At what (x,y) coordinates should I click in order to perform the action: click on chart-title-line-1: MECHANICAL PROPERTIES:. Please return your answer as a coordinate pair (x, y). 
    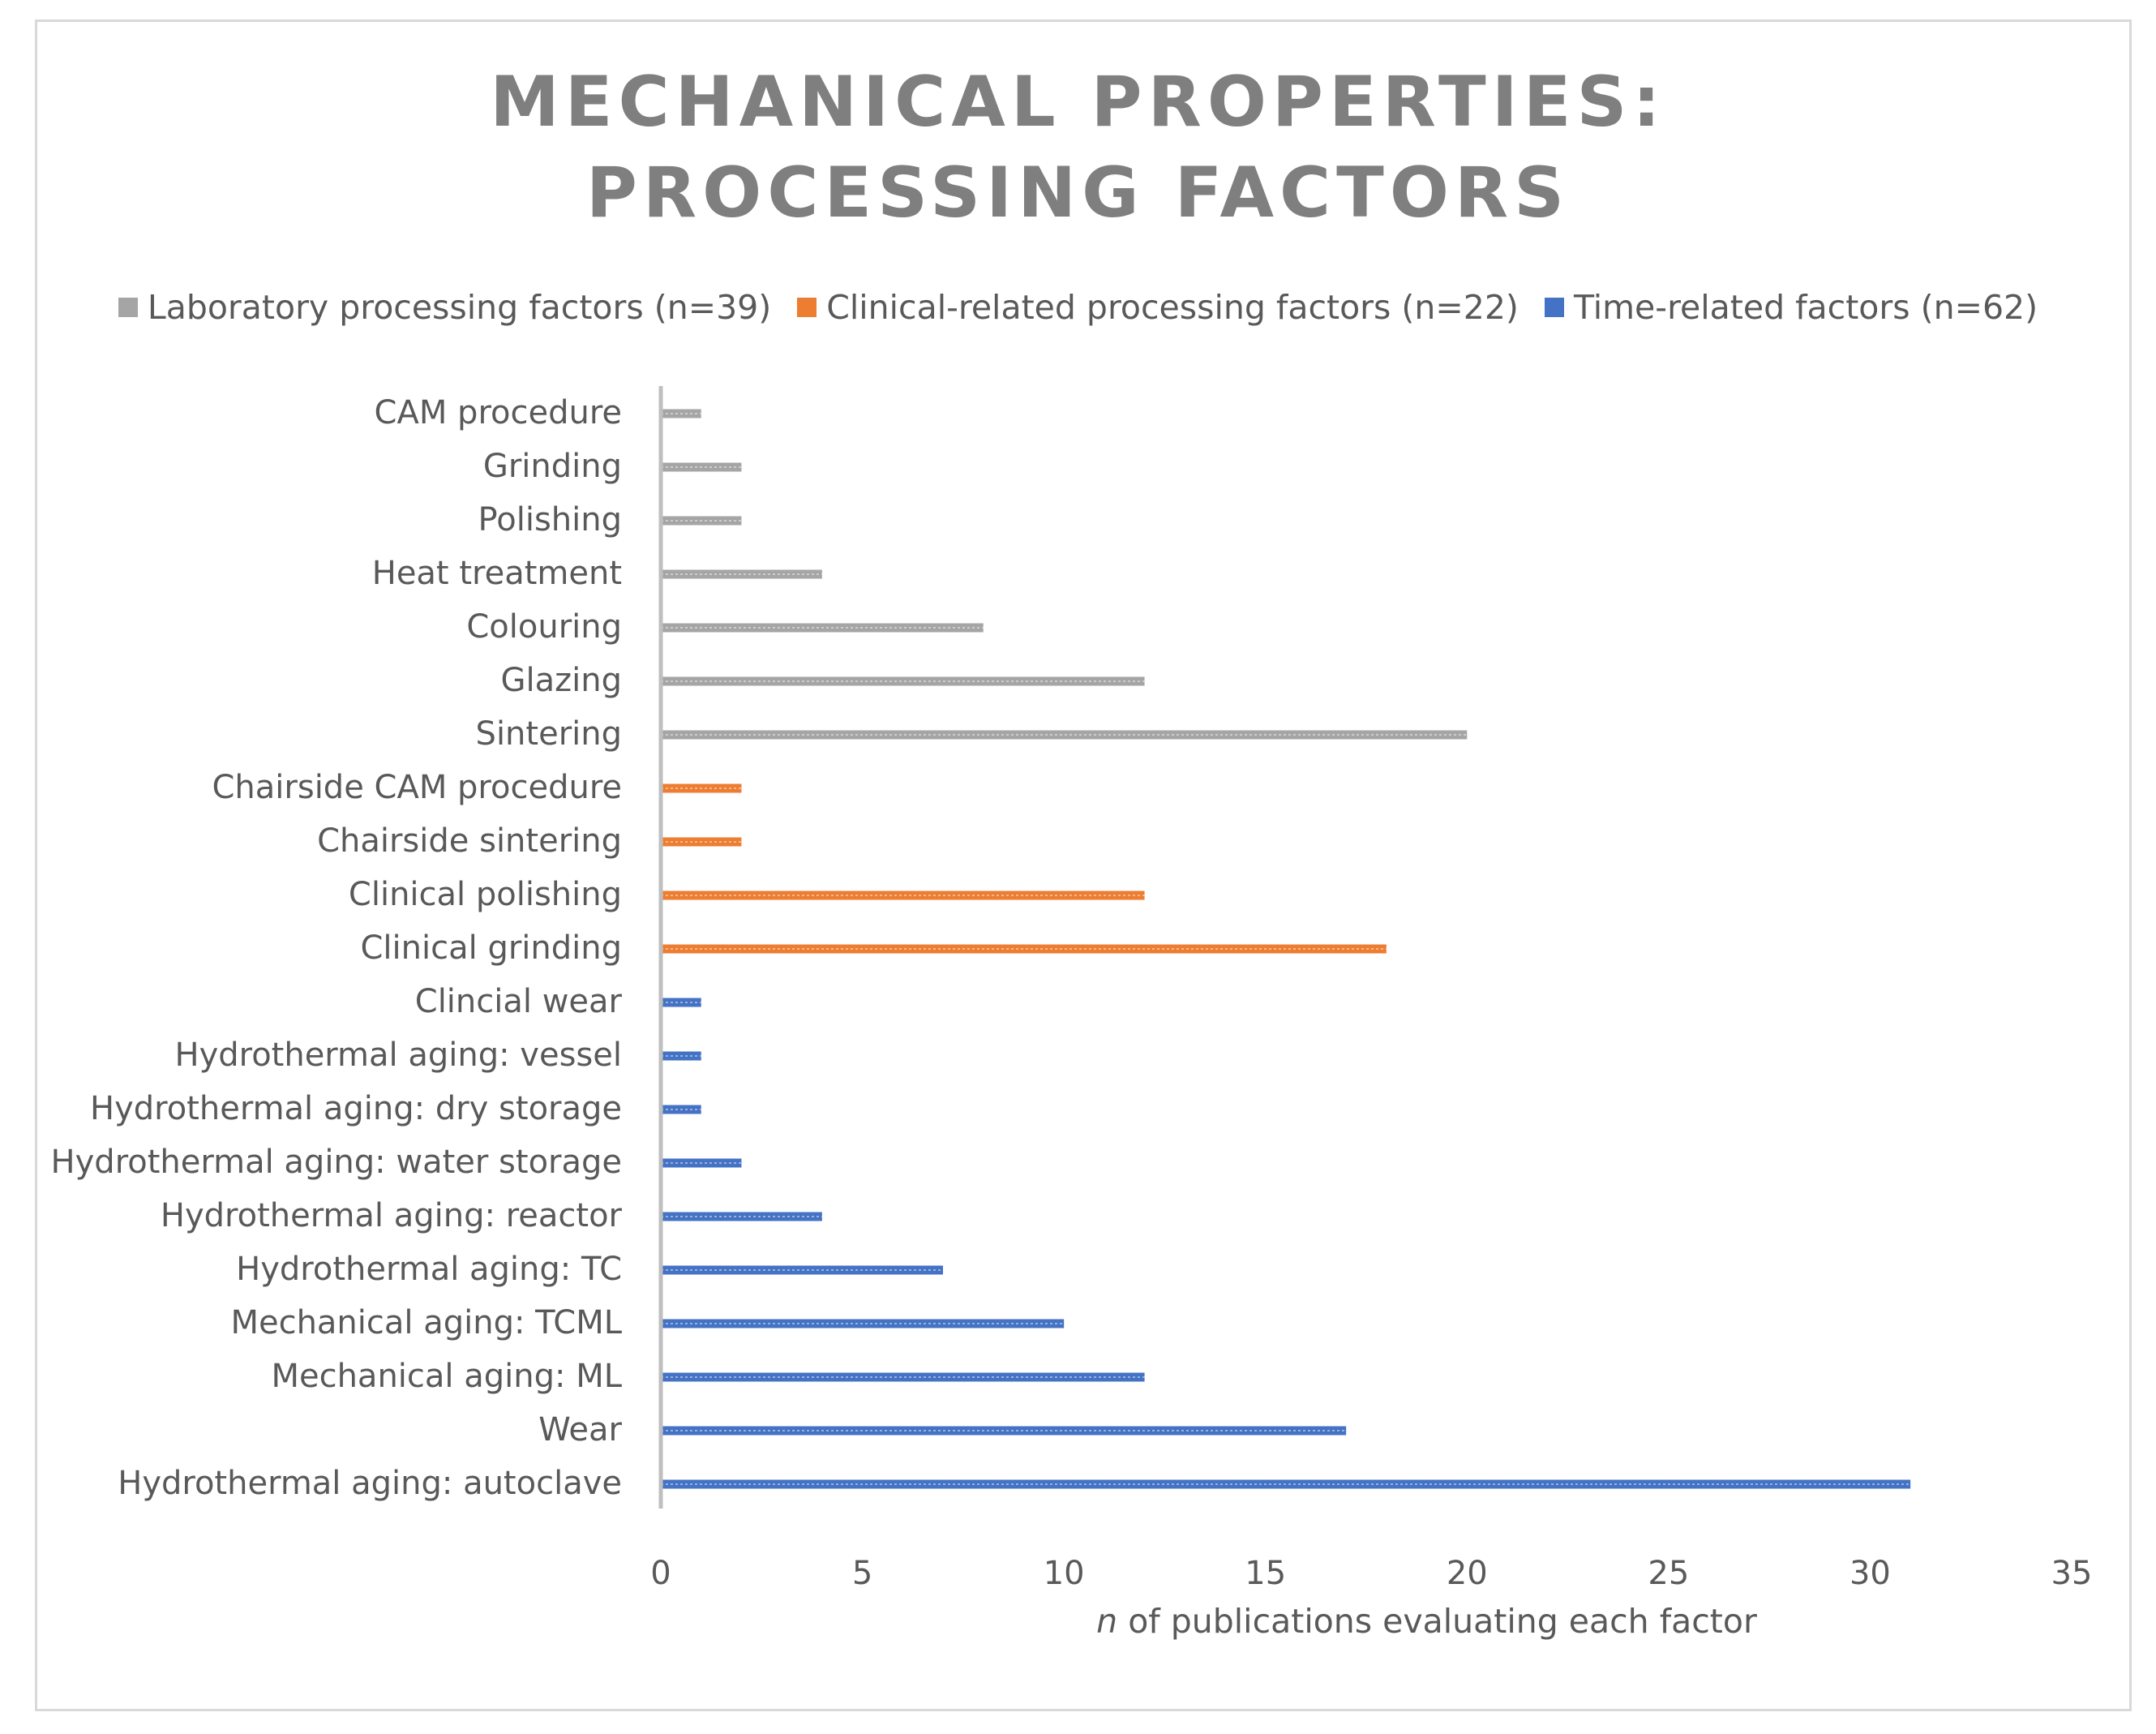
    Looking at the image, I should click on (1078, 102).